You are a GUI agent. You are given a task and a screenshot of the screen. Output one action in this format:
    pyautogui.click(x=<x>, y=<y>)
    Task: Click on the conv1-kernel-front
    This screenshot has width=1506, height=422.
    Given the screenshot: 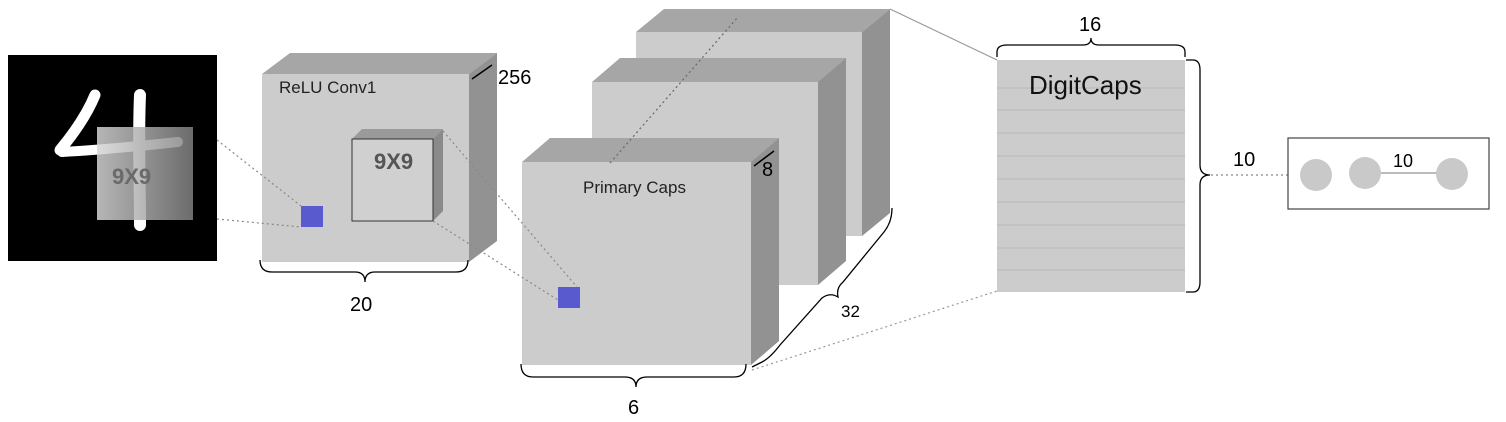 What is the action you would take?
    pyautogui.click(x=392, y=180)
    